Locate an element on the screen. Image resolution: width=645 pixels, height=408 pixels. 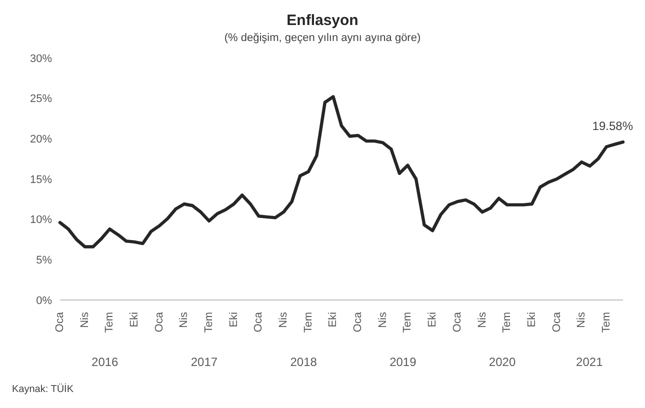
text: 2020 is located at coordinates (502, 362).